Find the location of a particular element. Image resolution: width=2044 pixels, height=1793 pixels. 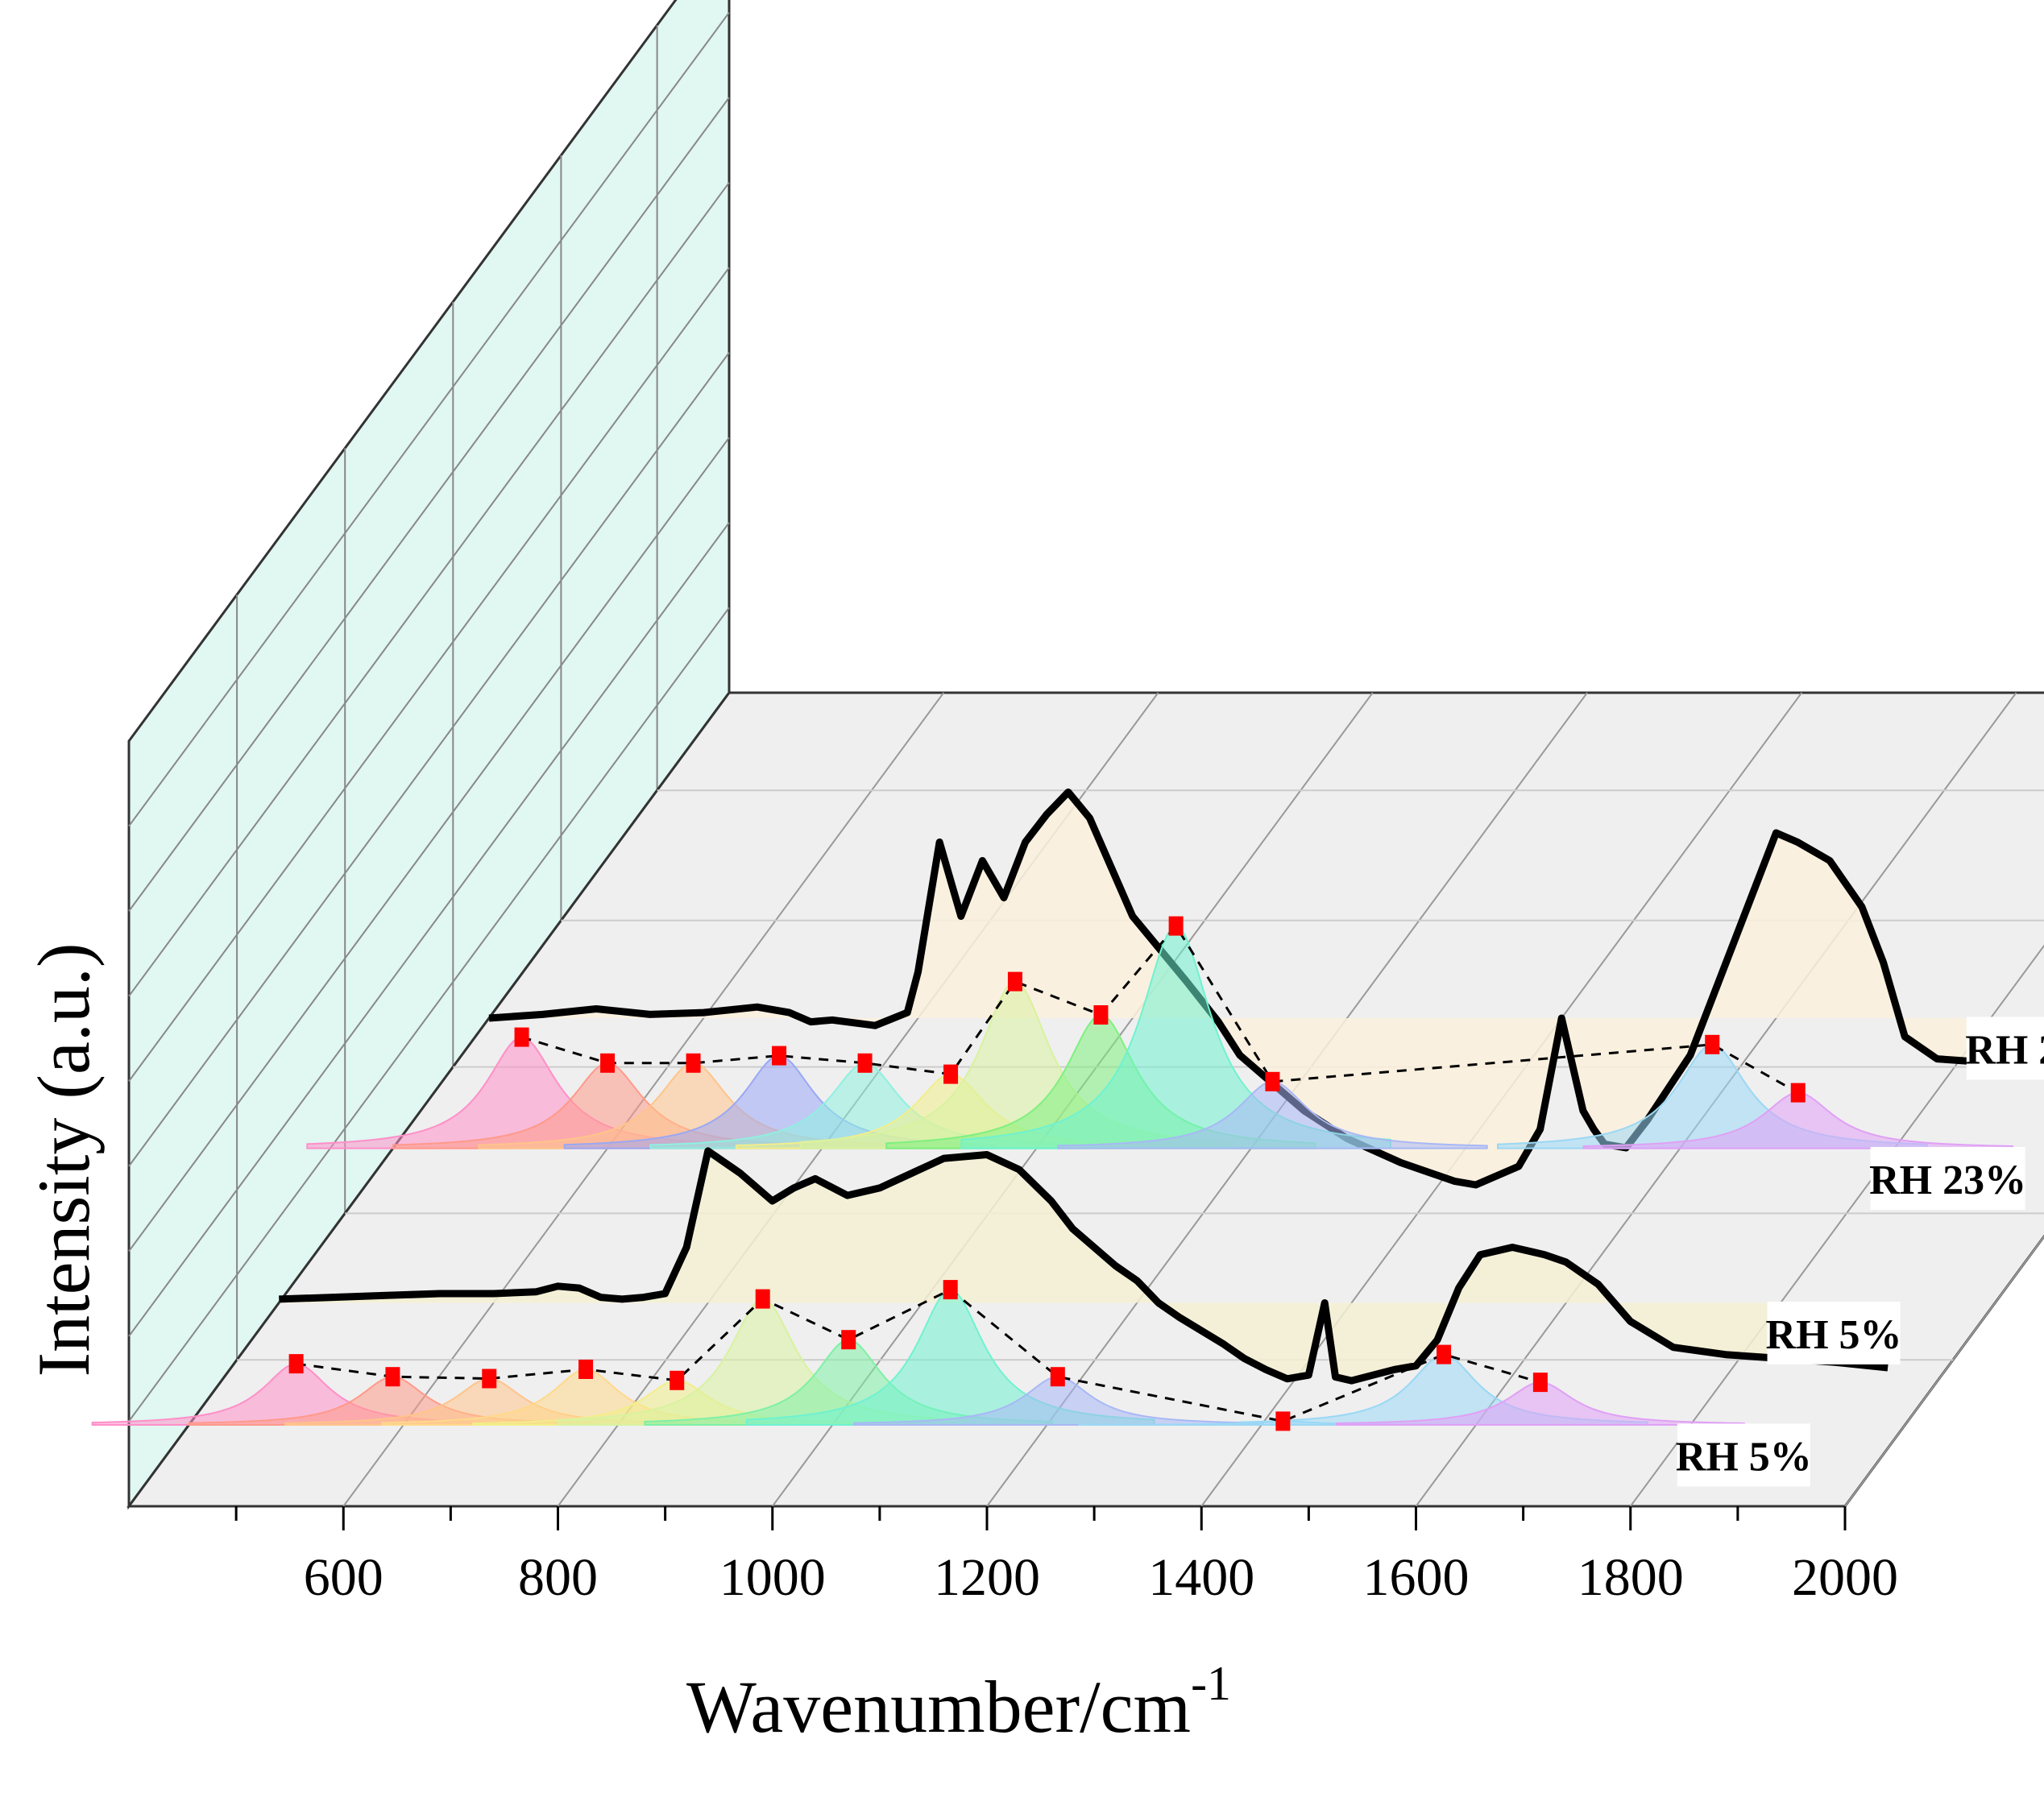

x-tick-label: 800 is located at coordinates (558, 1577).